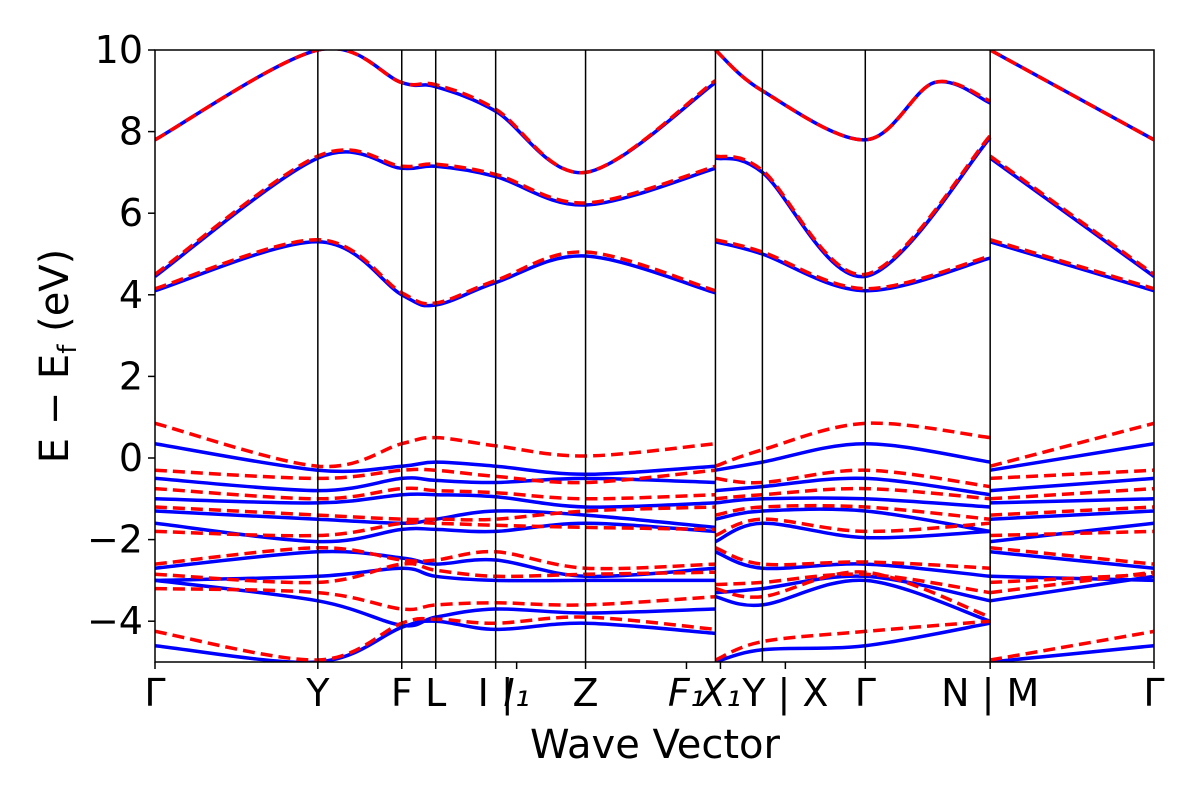 The height and width of the screenshot is (800, 1200). What do you see at coordinates (784, 693) in the screenshot?
I see `x-tick-label: Y | X` at bounding box center [784, 693].